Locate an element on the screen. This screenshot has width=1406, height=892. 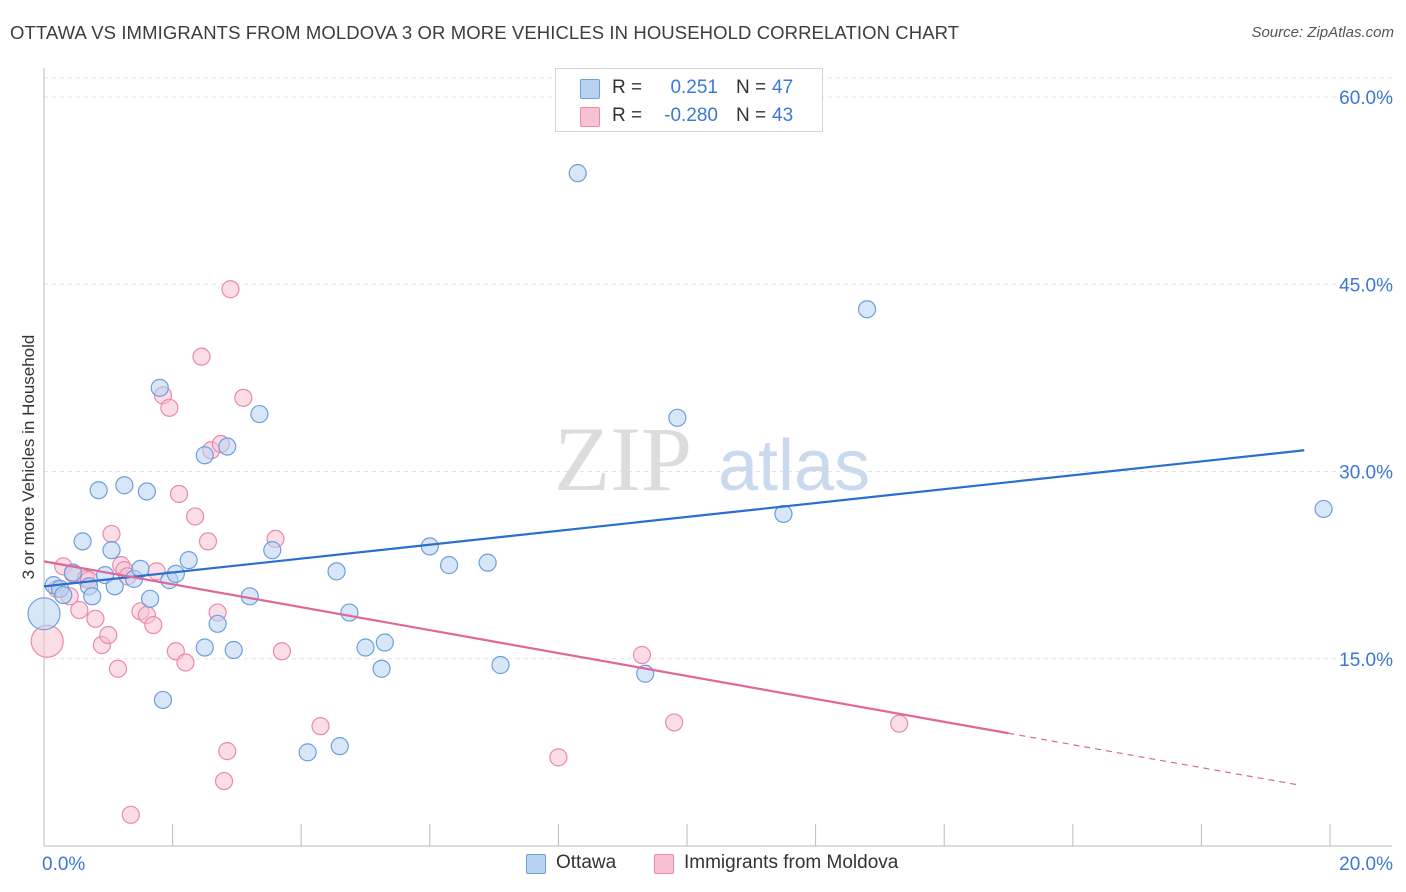
moldova-trend-line-extension is located at coordinates (1153, 759).